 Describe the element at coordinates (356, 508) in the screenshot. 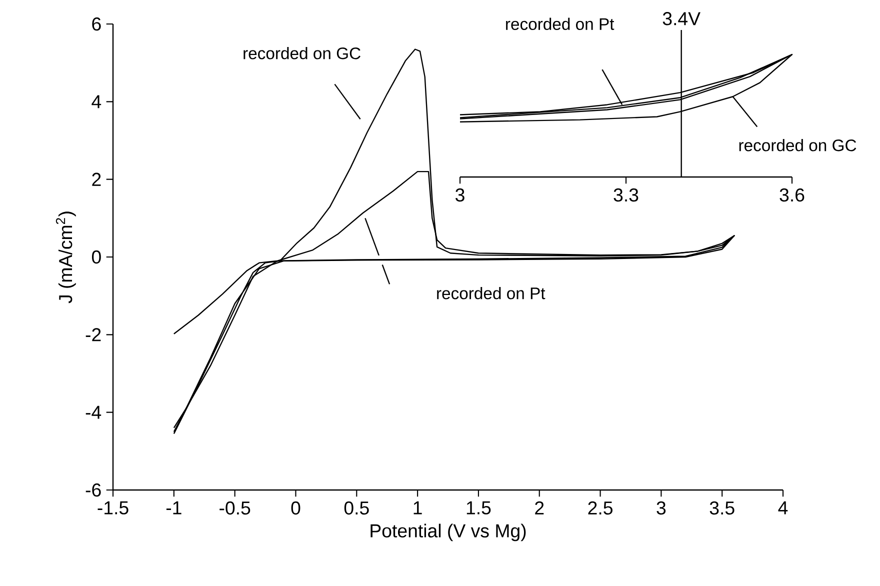

I see `x-tick-label: 0.5` at that location.